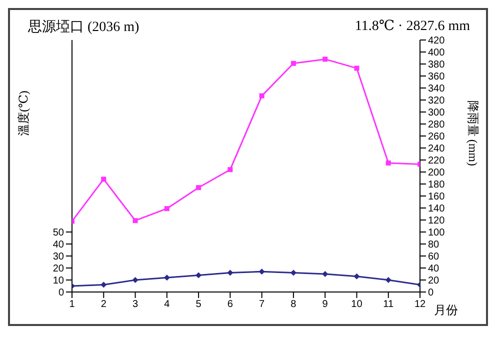 Image resolution: width=500 pixels, height=337 pixels. Describe the element at coordinates (437, 149) in the screenshot. I see `y2-tick-label: 240` at that location.